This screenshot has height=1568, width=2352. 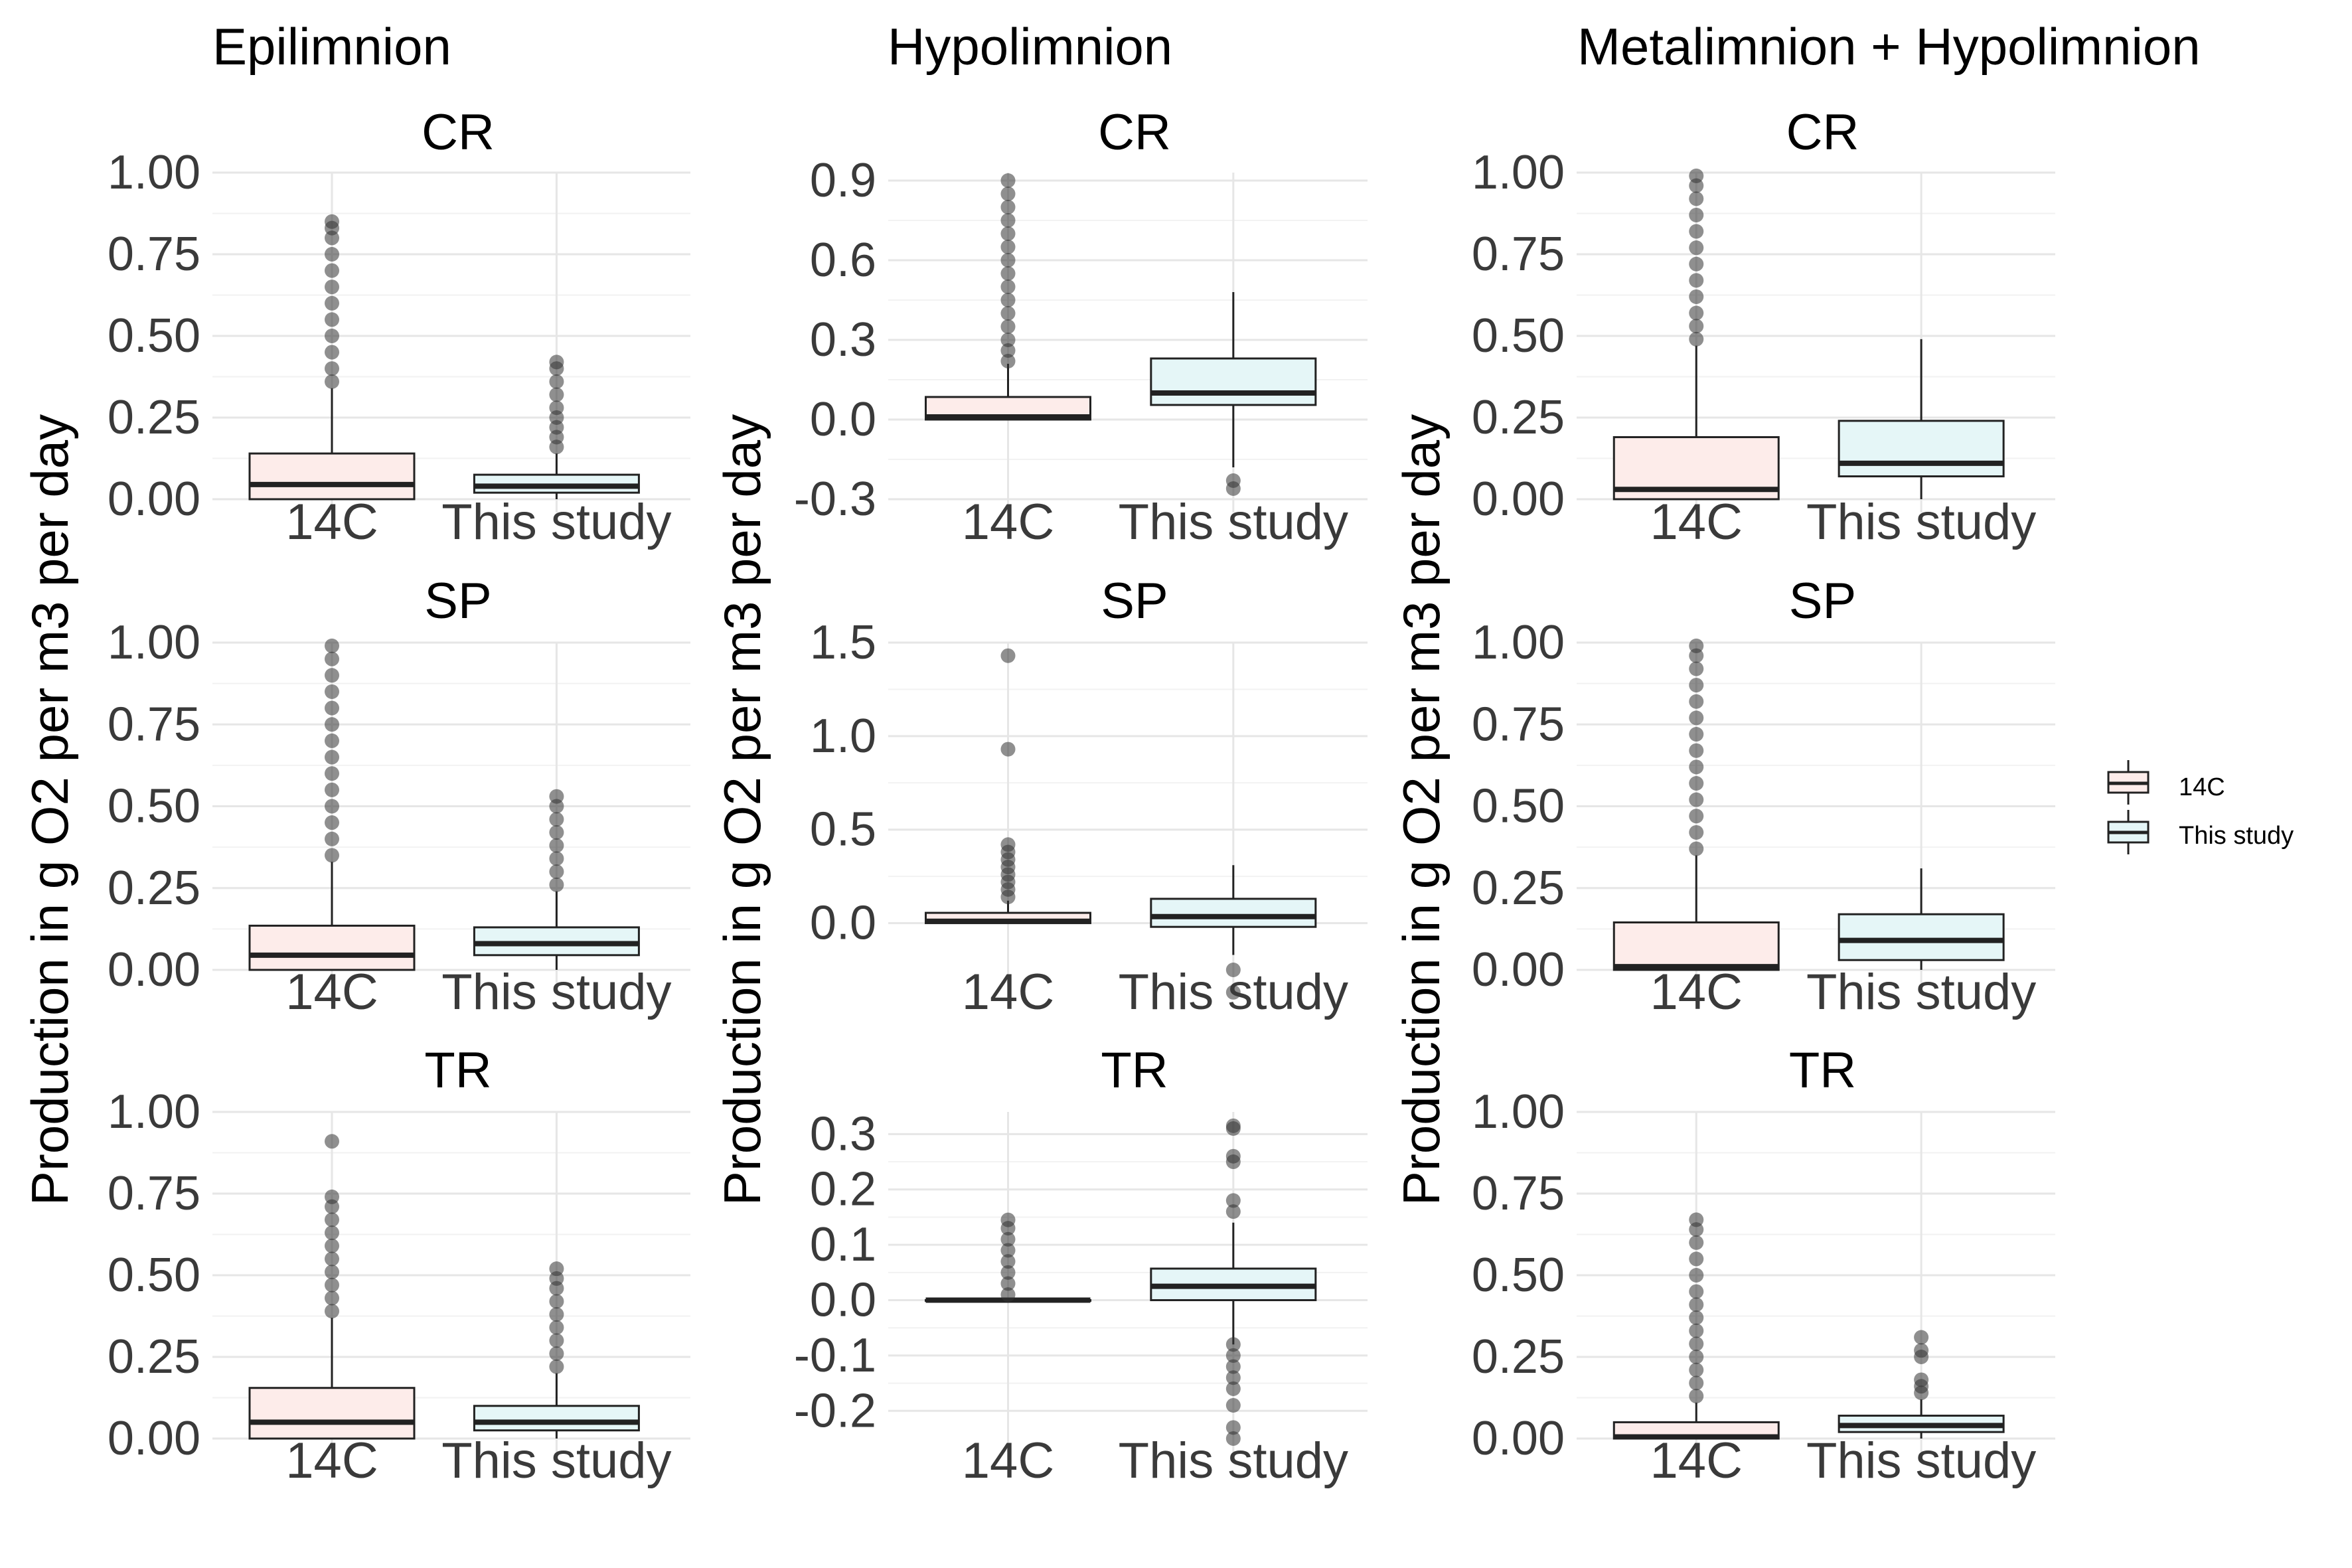 What do you see at coordinates (1030, 47) in the screenshot?
I see `column-title-hypolimnion: Hypolimnion` at bounding box center [1030, 47].